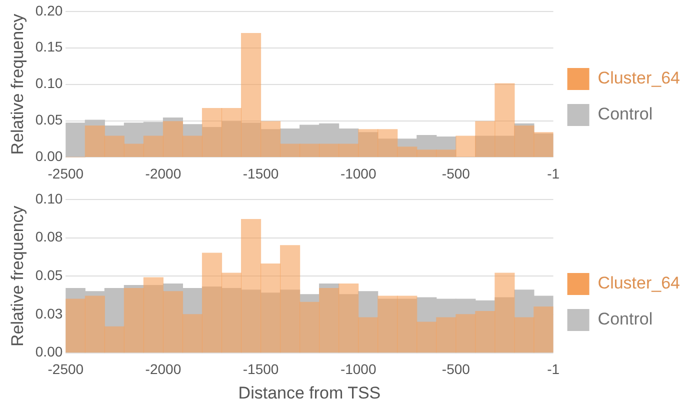 This screenshot has height=410, width=700. What do you see at coordinates (49, 236) in the screenshot?
I see `y-tick-label: 0.08` at bounding box center [49, 236].